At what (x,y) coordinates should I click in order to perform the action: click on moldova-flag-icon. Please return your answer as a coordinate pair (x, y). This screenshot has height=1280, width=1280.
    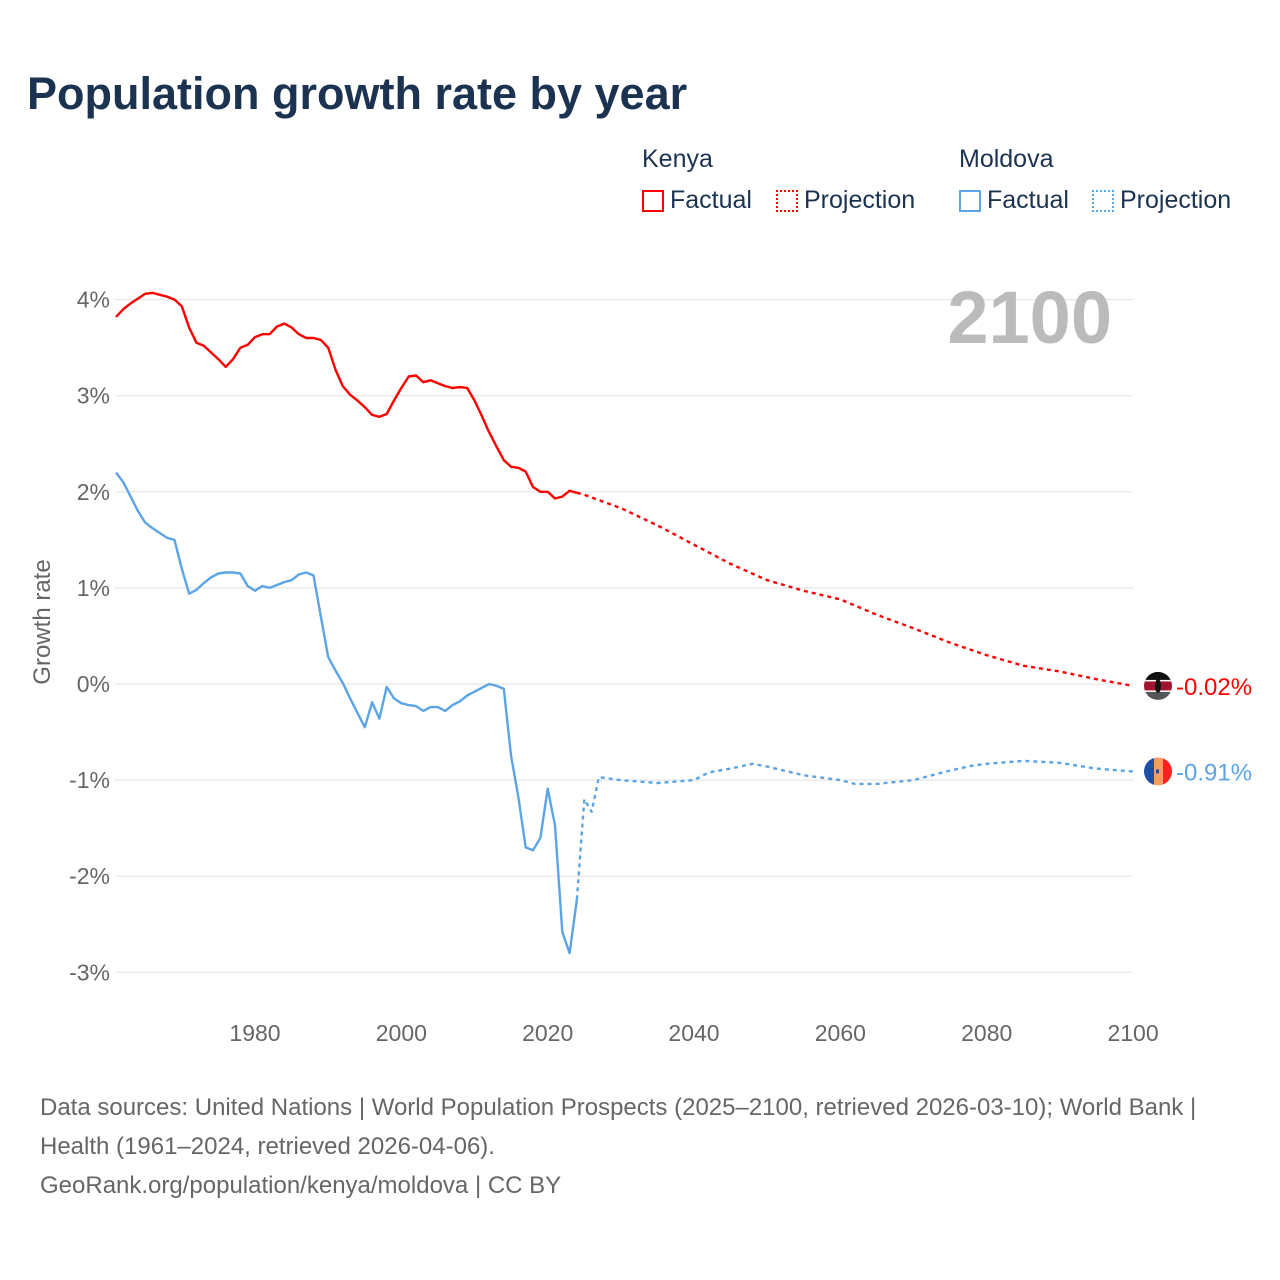
    Looking at the image, I should click on (1158, 771).